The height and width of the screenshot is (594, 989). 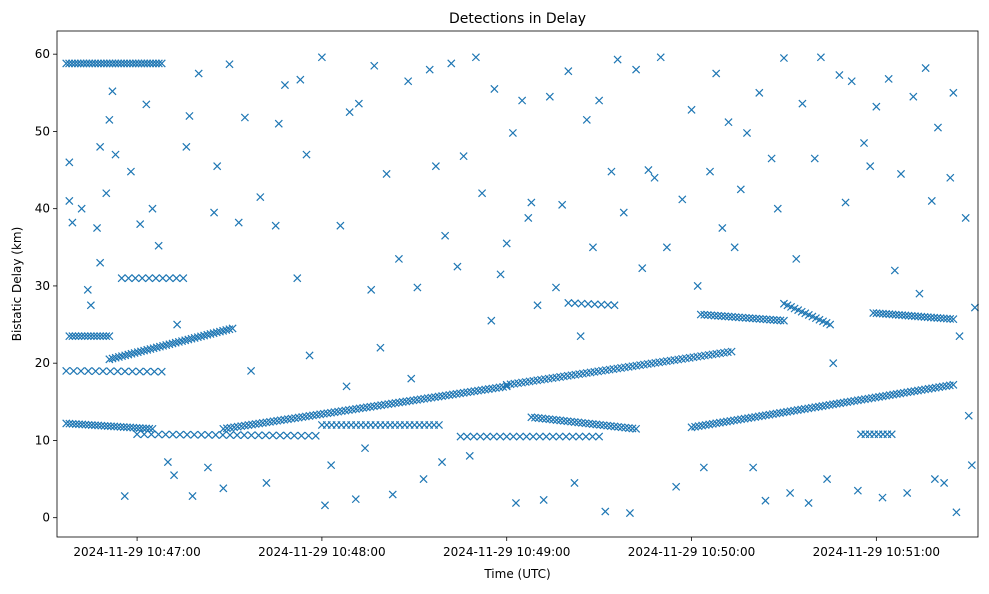 I want to click on y-tick-label: 30, so click(x=42, y=286).